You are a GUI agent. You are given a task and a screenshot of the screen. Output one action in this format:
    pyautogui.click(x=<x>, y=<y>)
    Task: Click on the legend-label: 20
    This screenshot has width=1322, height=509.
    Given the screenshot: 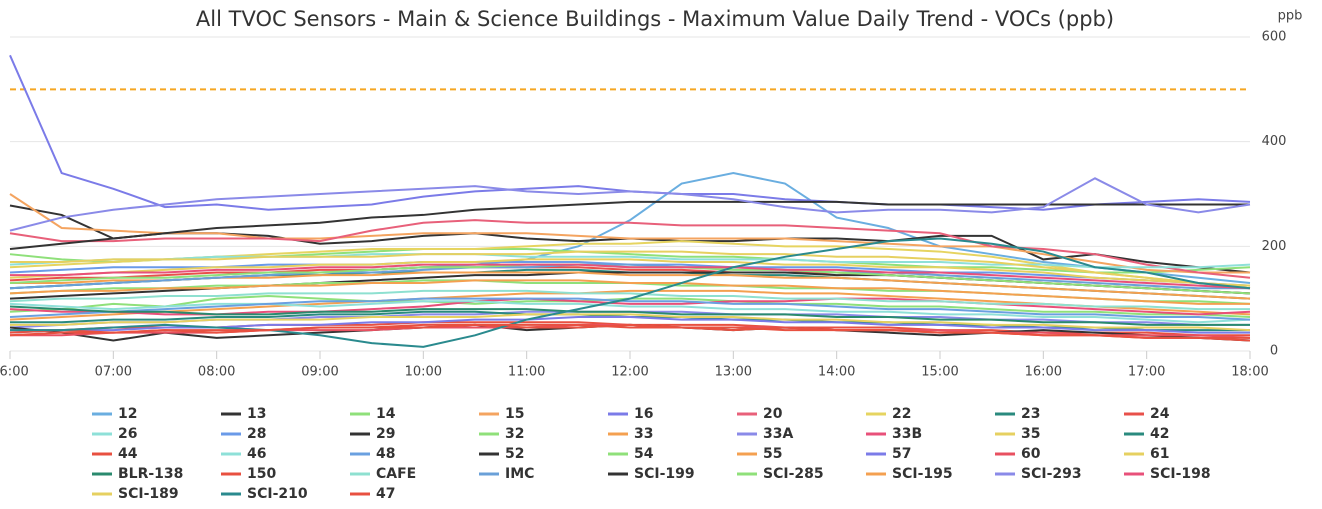 What is the action you would take?
    pyautogui.click(x=773, y=414)
    